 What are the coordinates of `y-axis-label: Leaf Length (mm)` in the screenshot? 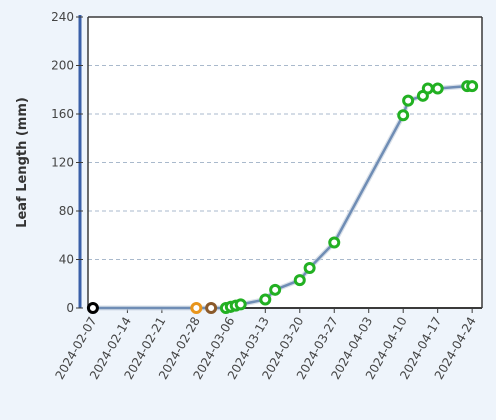 It's located at (22, 162).